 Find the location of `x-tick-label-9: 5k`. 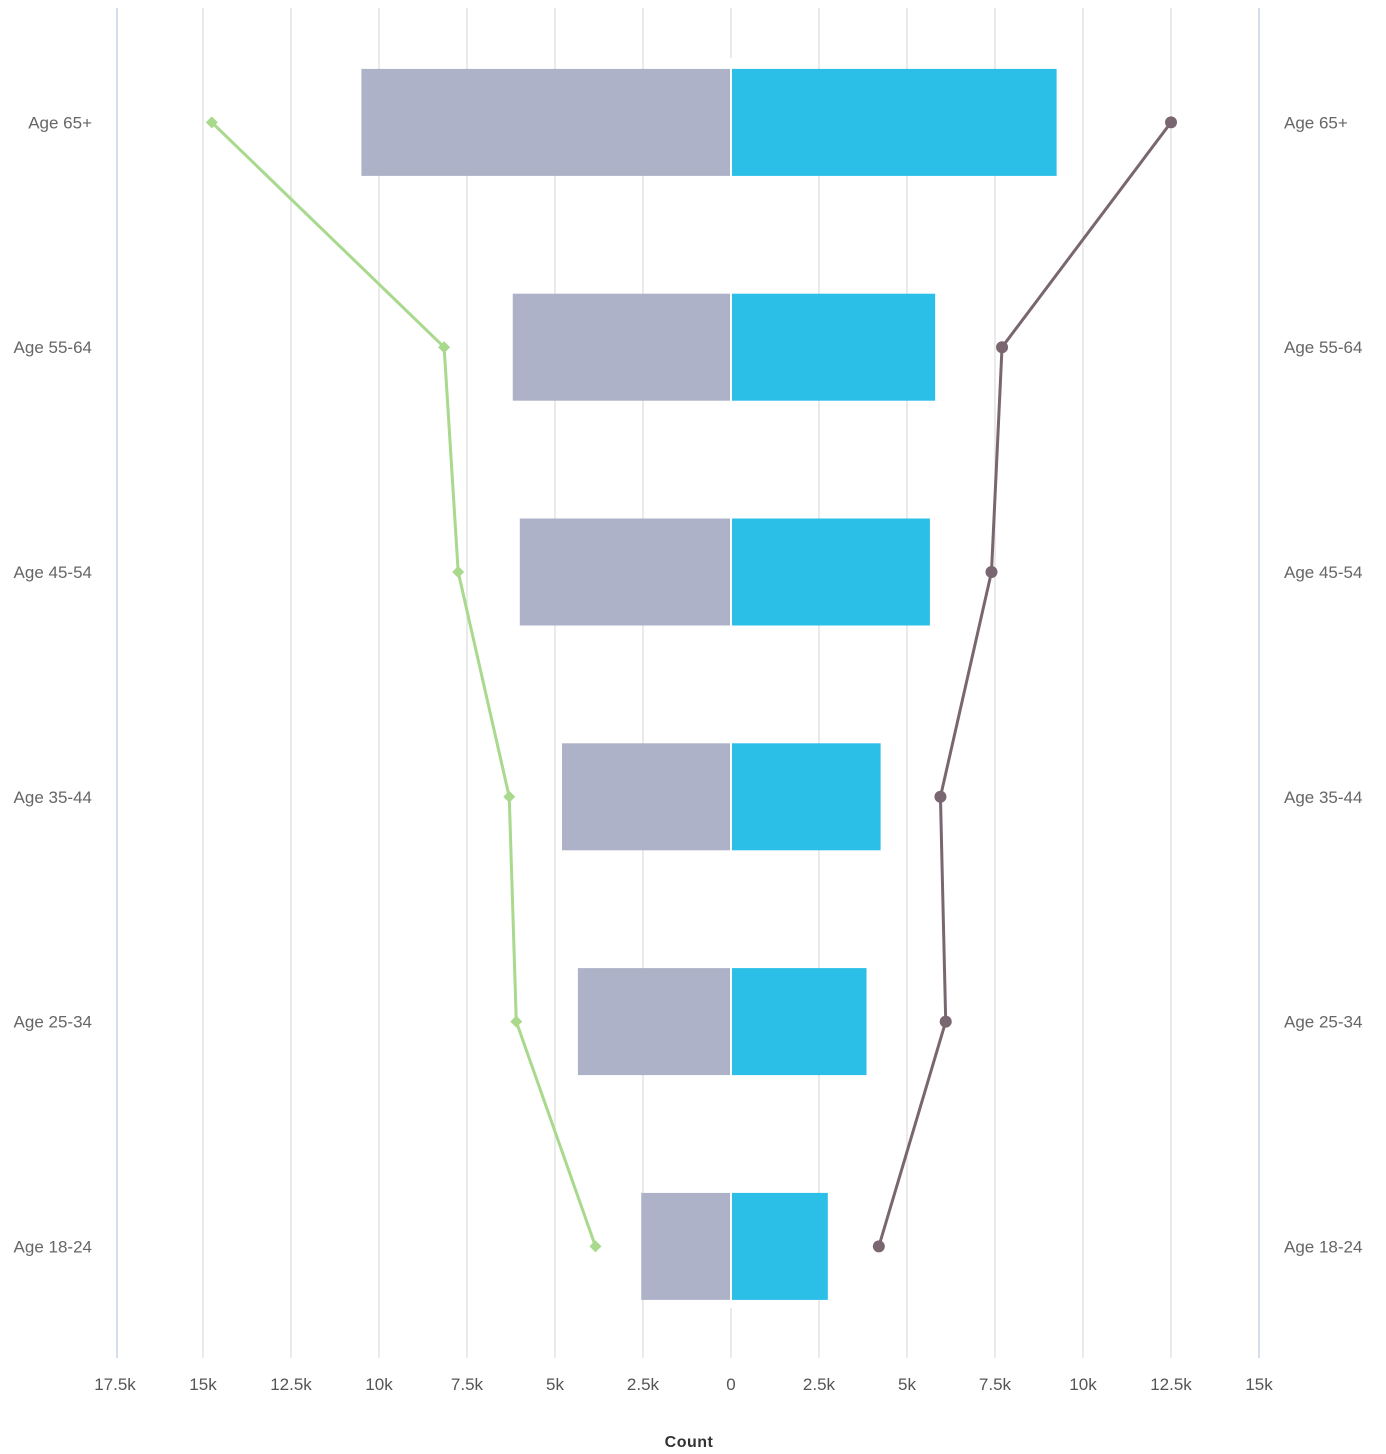

x-tick-label-9: 5k is located at coordinates (907, 1384).